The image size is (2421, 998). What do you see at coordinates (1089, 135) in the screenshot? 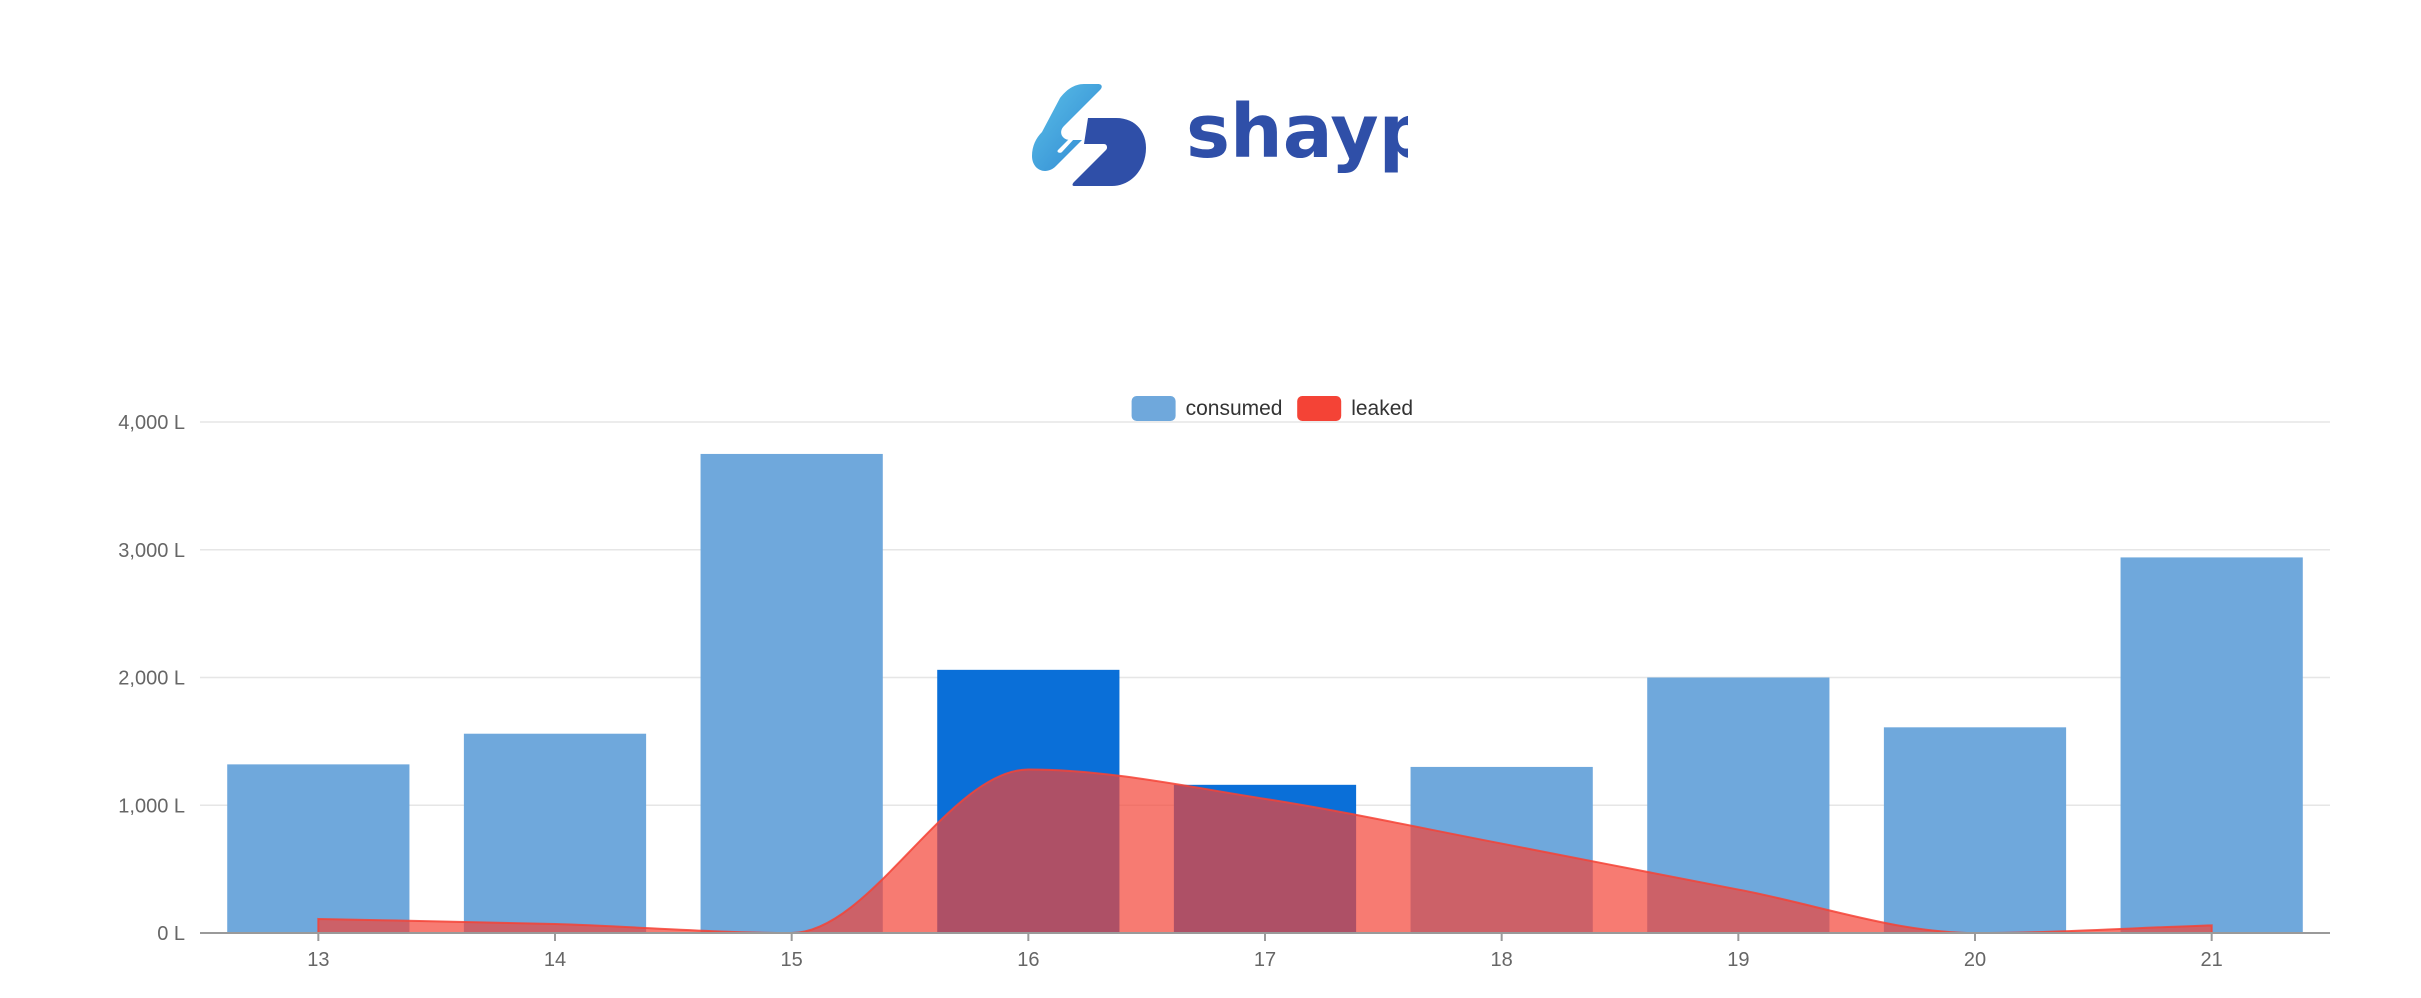
I see `shayp-mark-icon` at bounding box center [1089, 135].